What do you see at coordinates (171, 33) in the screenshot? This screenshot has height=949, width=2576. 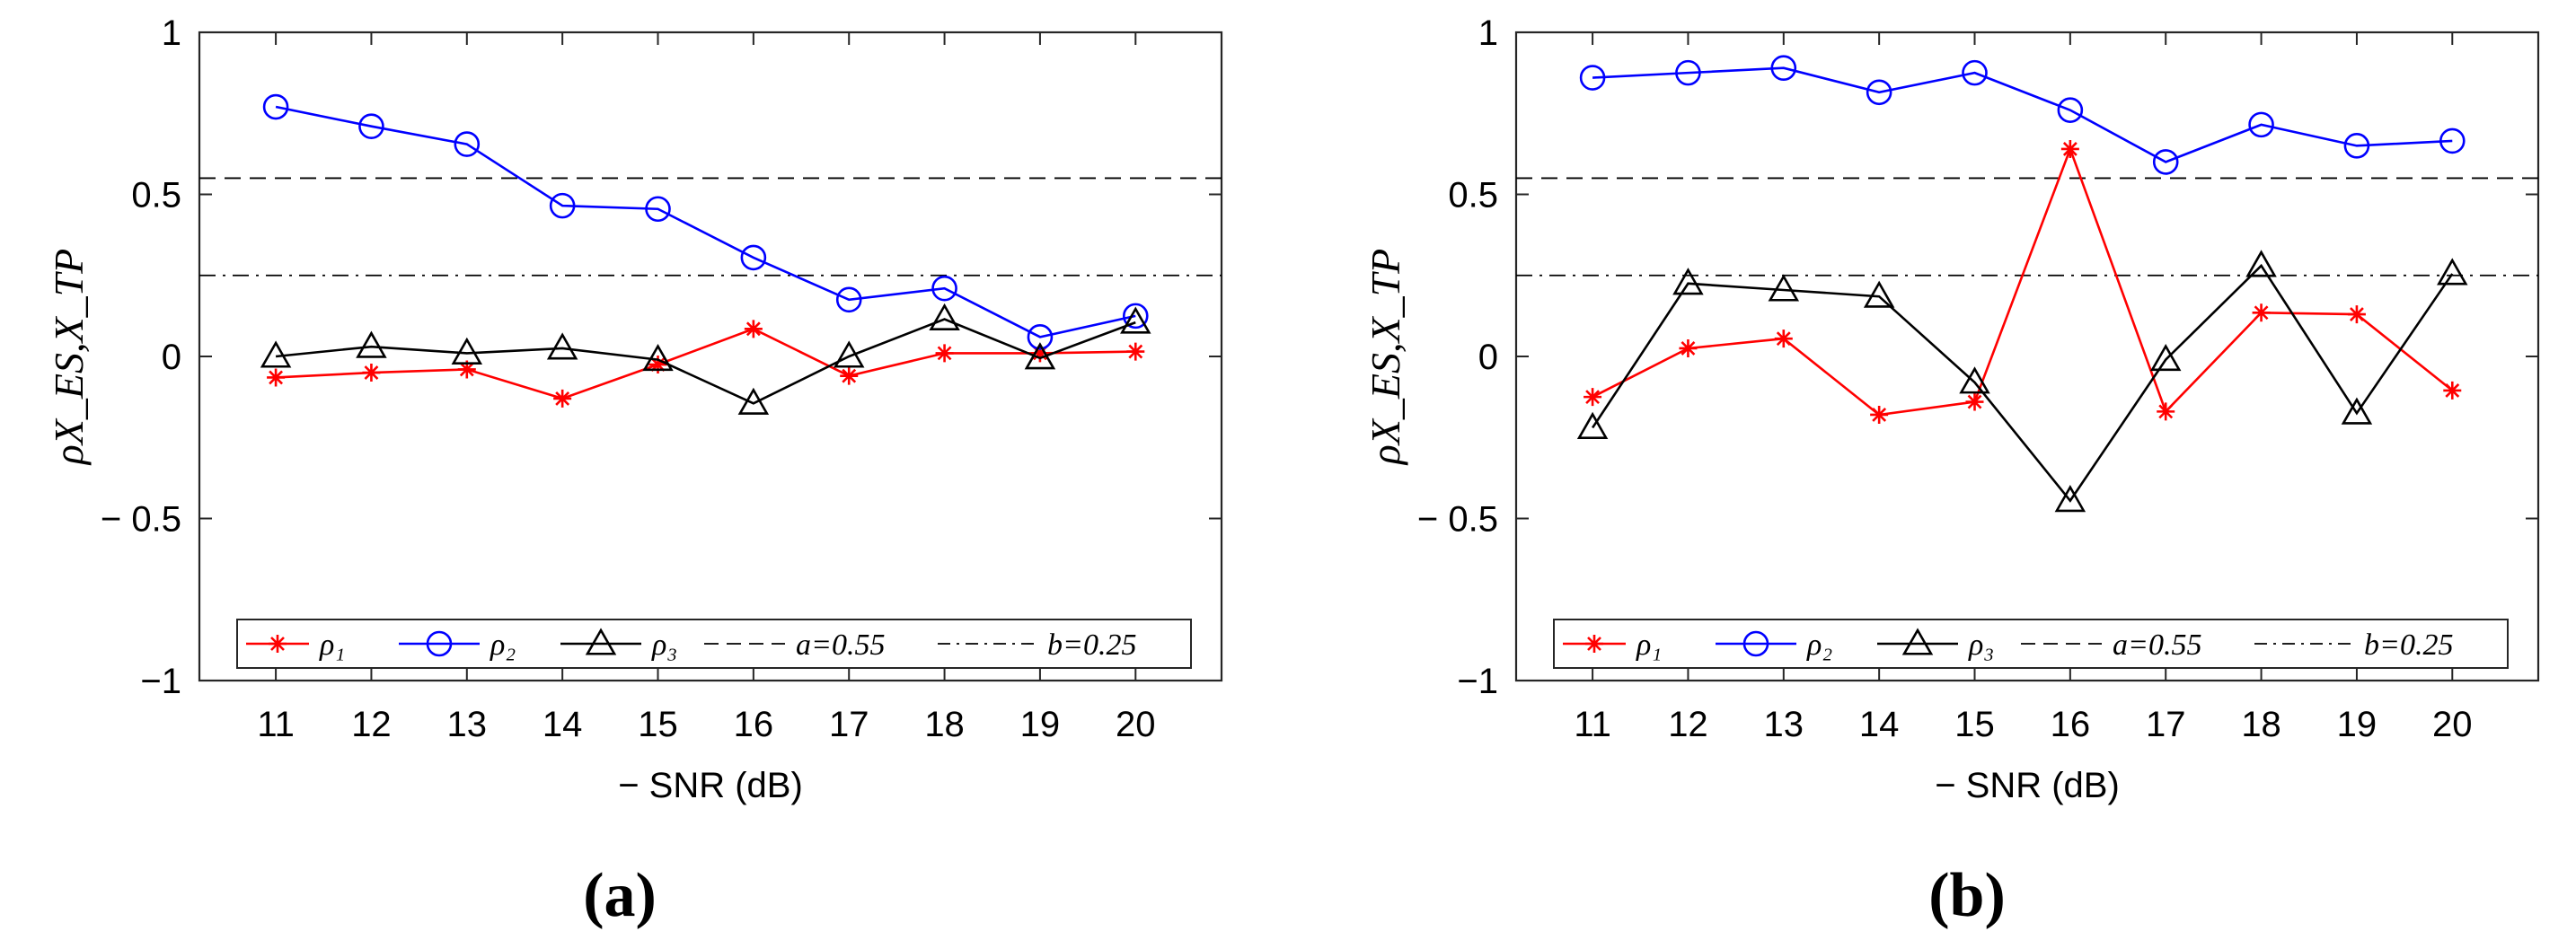 I see `y-tick-label: 1` at bounding box center [171, 33].